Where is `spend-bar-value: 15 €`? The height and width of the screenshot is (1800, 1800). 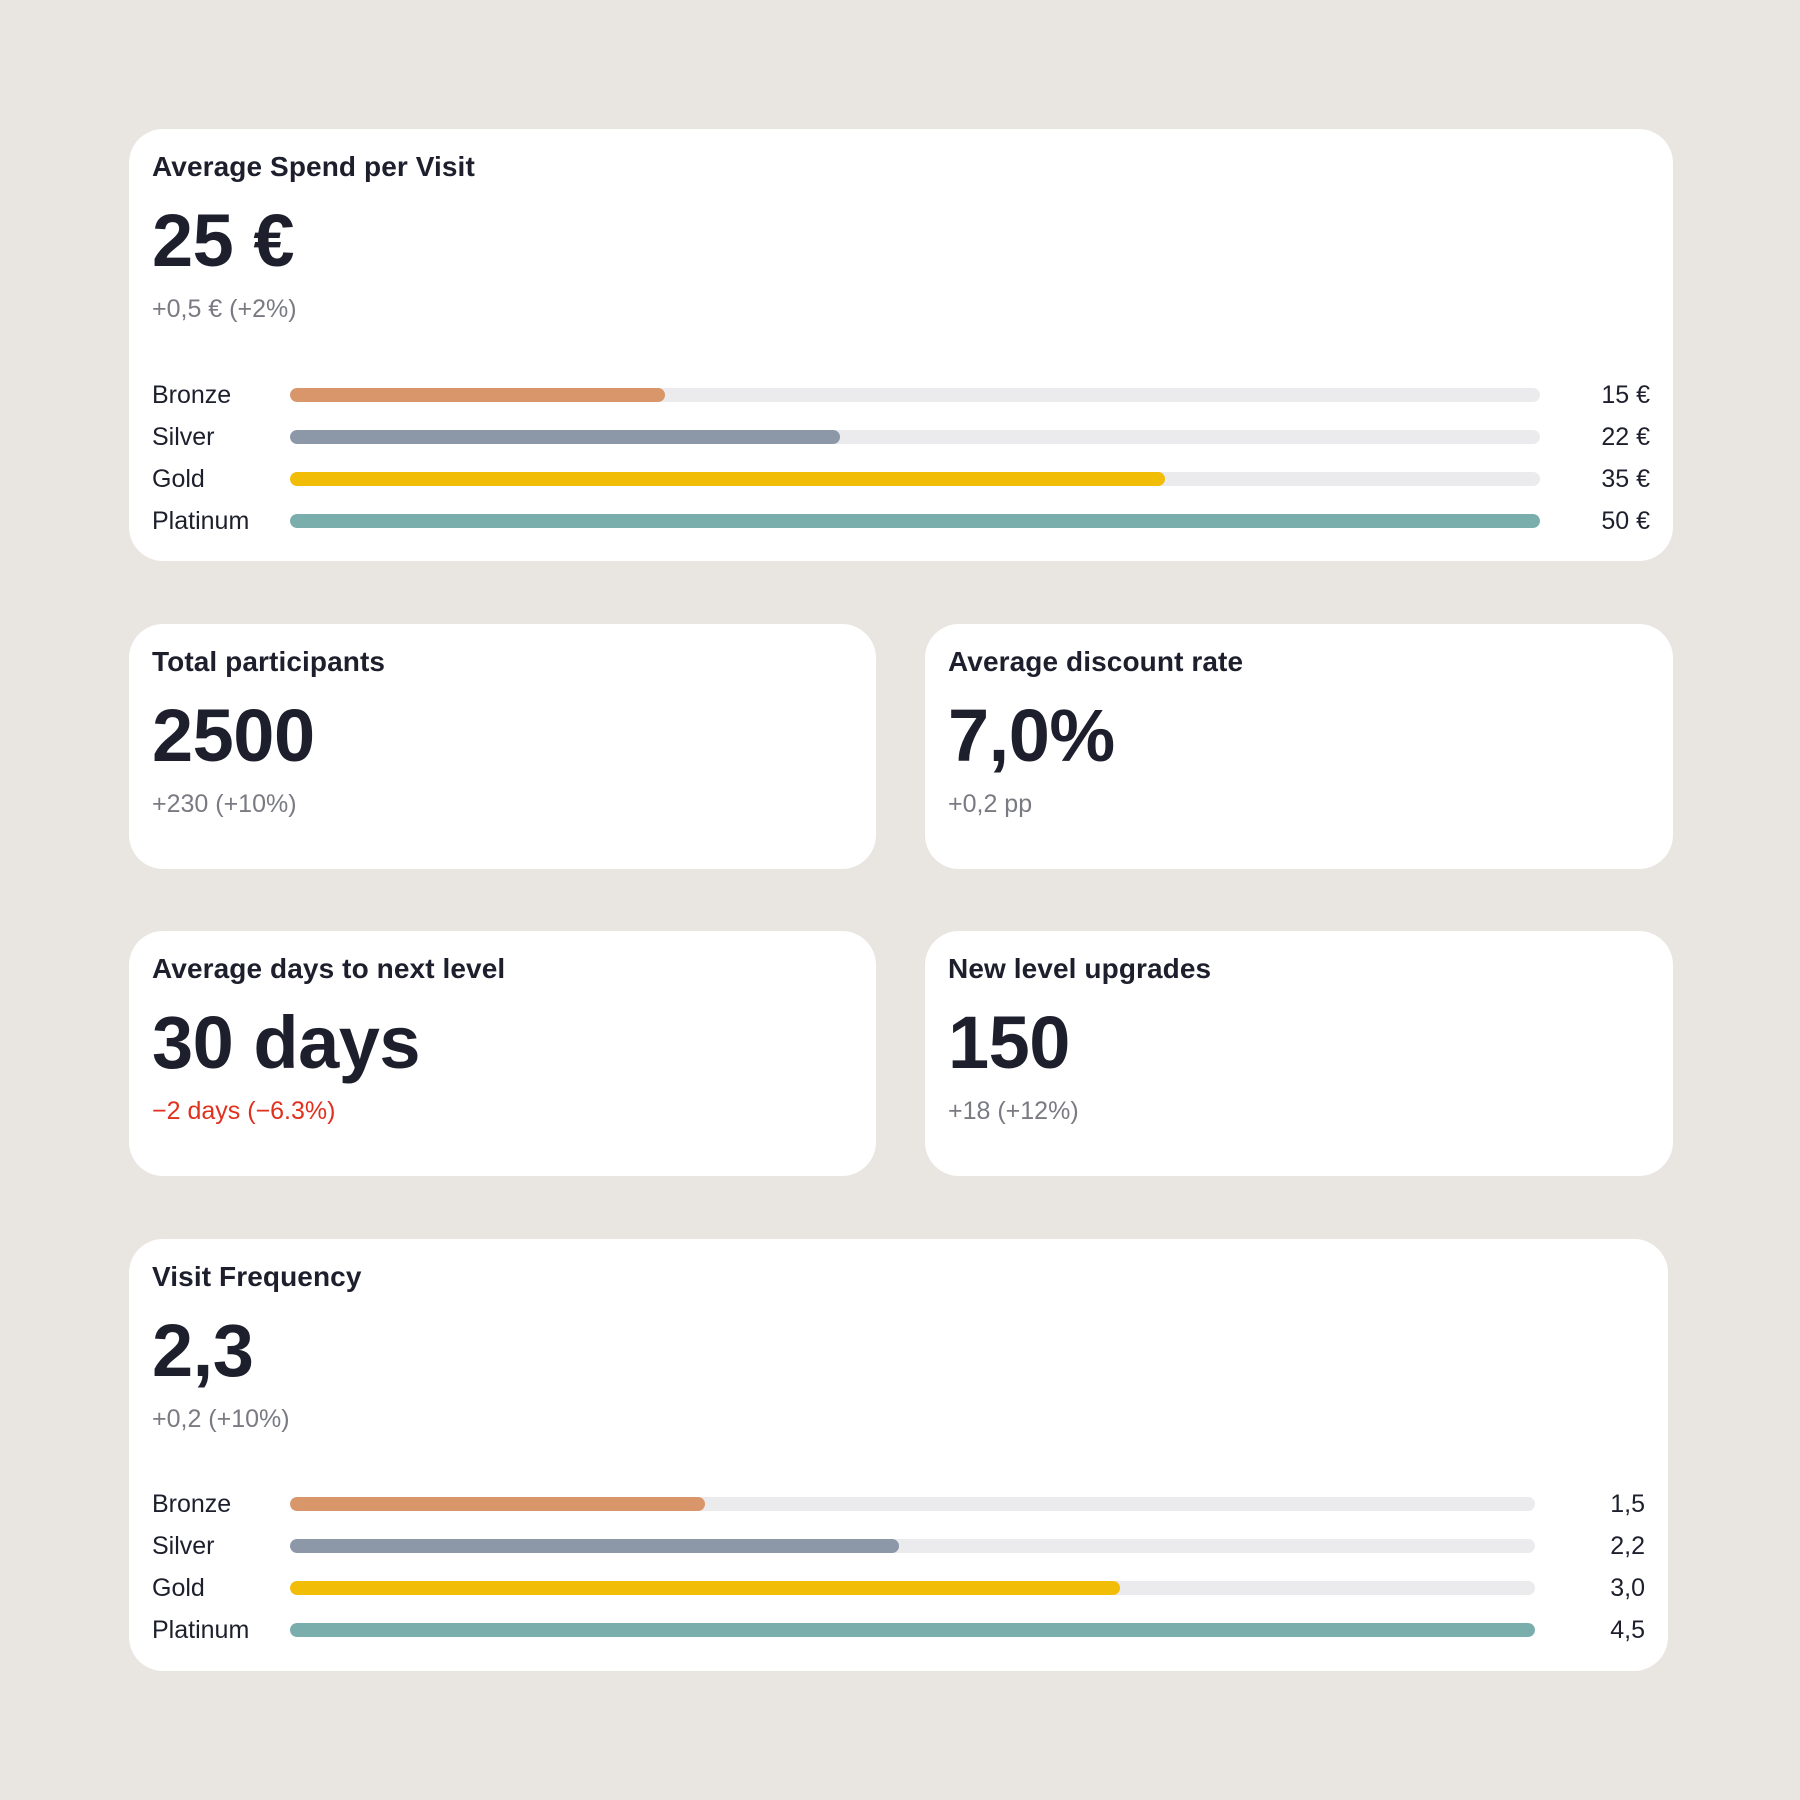
spend-bar-value: 15 € is located at coordinates (1625, 394).